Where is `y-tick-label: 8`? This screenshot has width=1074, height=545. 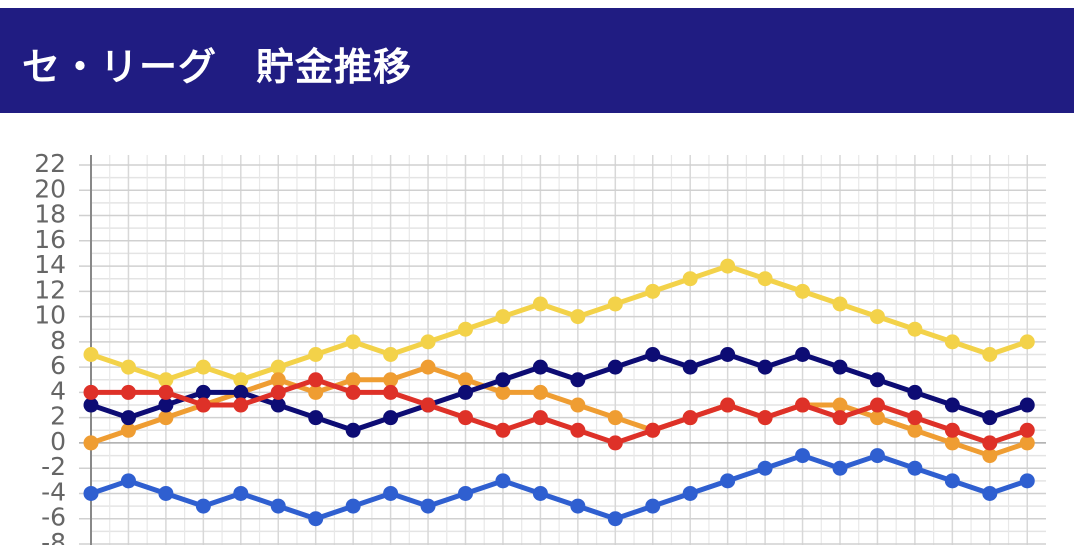
y-tick-label: 8 is located at coordinates (58, 340).